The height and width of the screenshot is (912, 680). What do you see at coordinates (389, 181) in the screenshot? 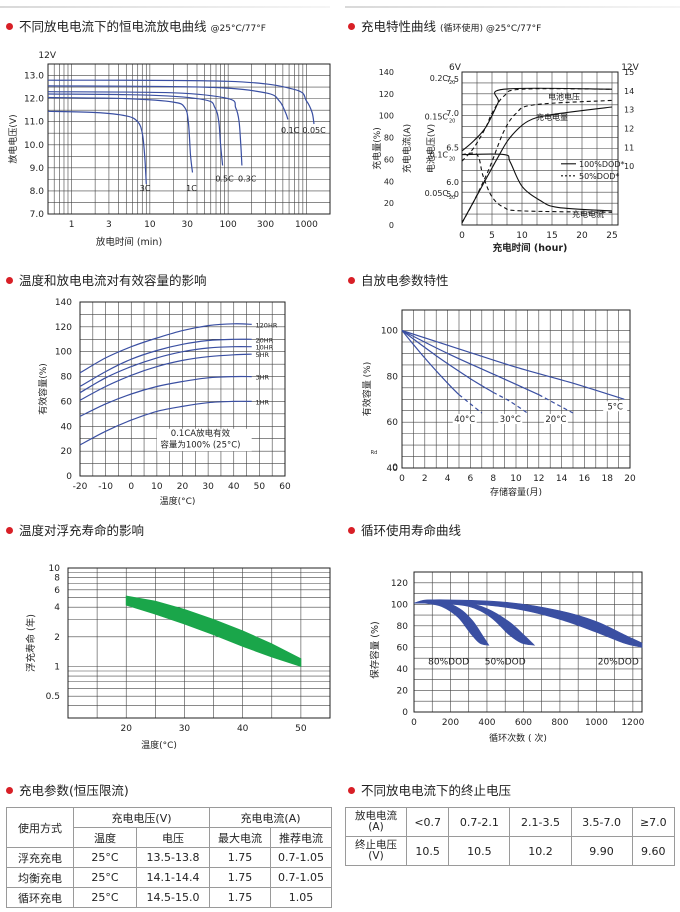
I see `capacity-tick-label: 40` at bounding box center [389, 181].